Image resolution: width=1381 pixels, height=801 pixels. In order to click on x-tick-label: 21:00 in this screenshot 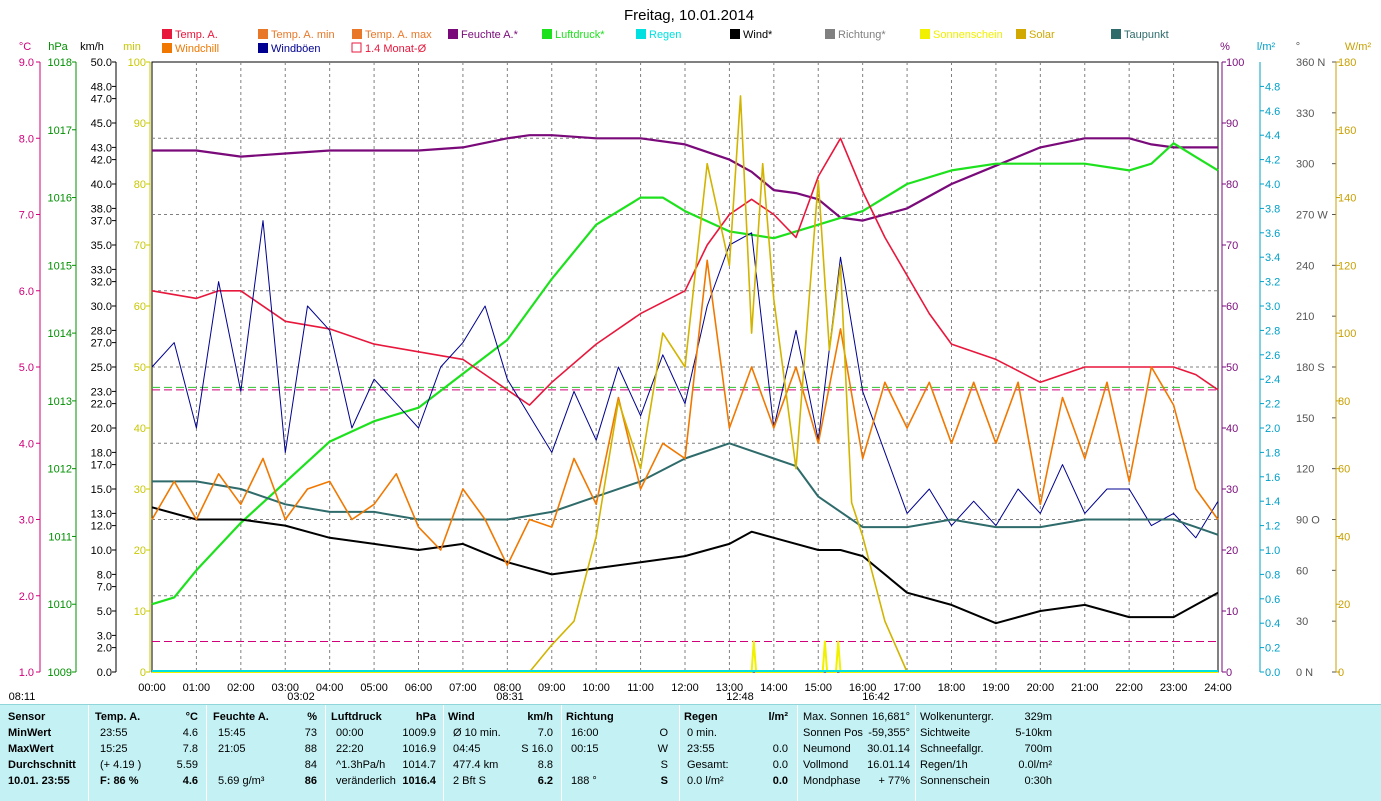, I will do `click(1085, 688)`.